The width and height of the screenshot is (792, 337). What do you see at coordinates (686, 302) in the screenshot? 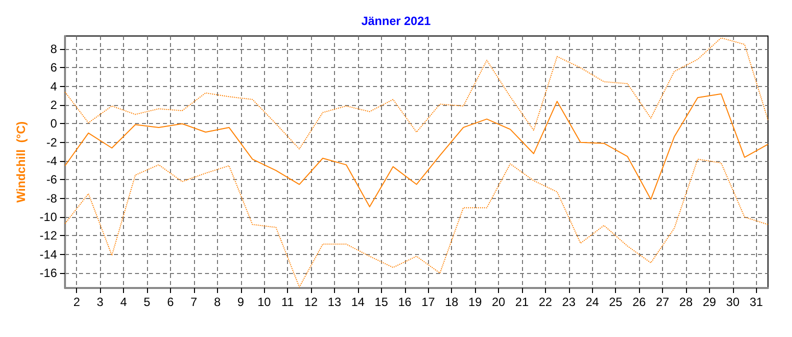
I see `x-tick-label: 28` at bounding box center [686, 302].